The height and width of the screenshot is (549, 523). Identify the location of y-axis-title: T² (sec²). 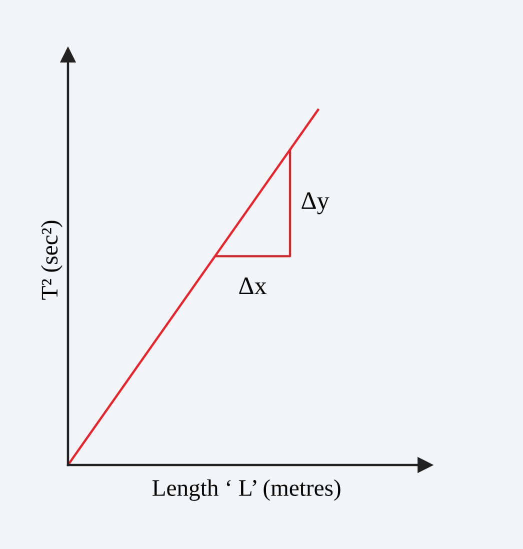
(51, 260).